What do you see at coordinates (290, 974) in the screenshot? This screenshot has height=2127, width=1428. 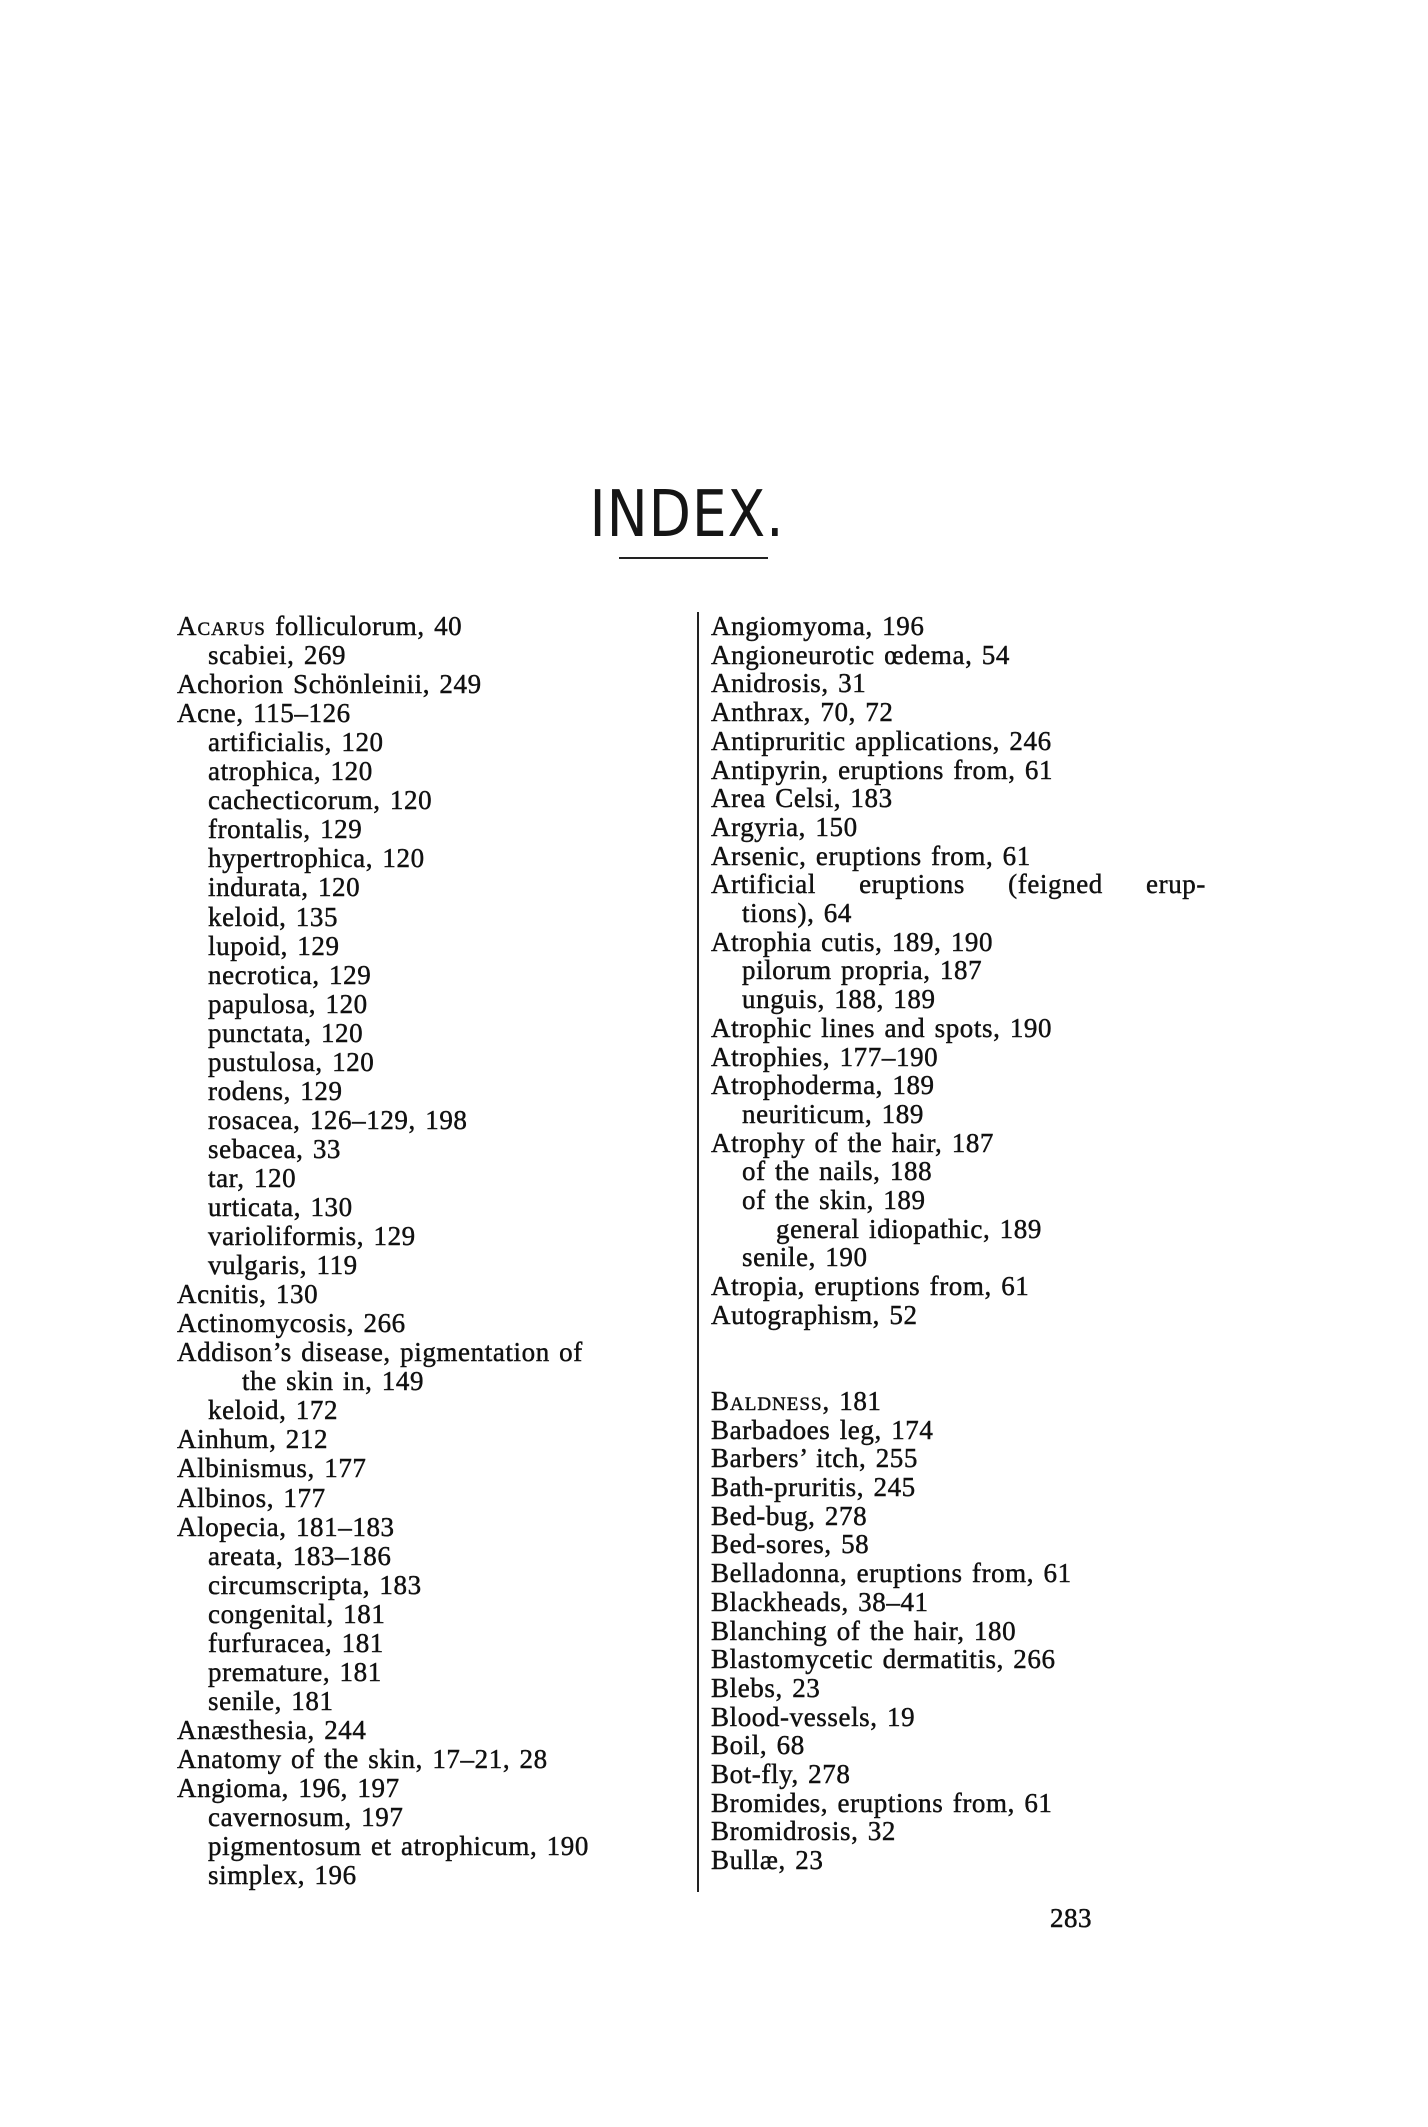 I see `index-subentry: necrotica, 129` at bounding box center [290, 974].